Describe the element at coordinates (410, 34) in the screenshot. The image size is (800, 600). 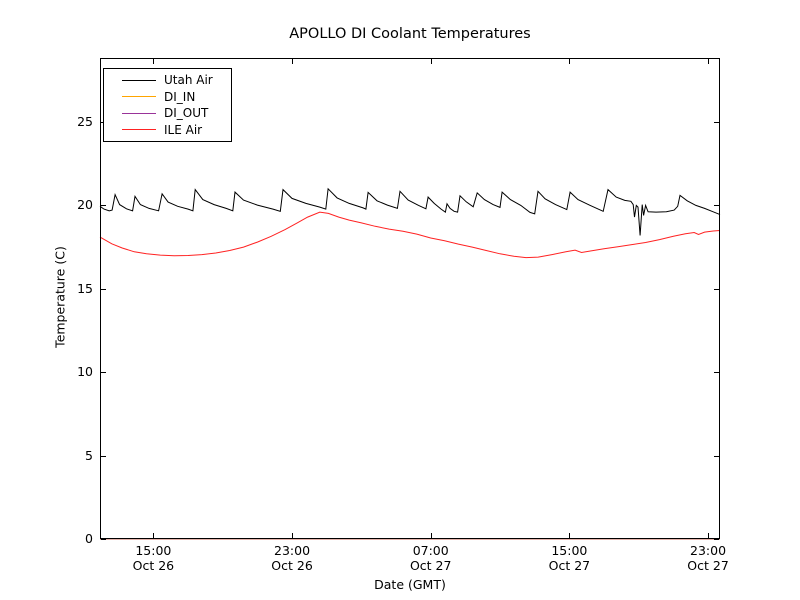
I see `chart-title: APOLLO DI Coolant Temperatures` at that location.